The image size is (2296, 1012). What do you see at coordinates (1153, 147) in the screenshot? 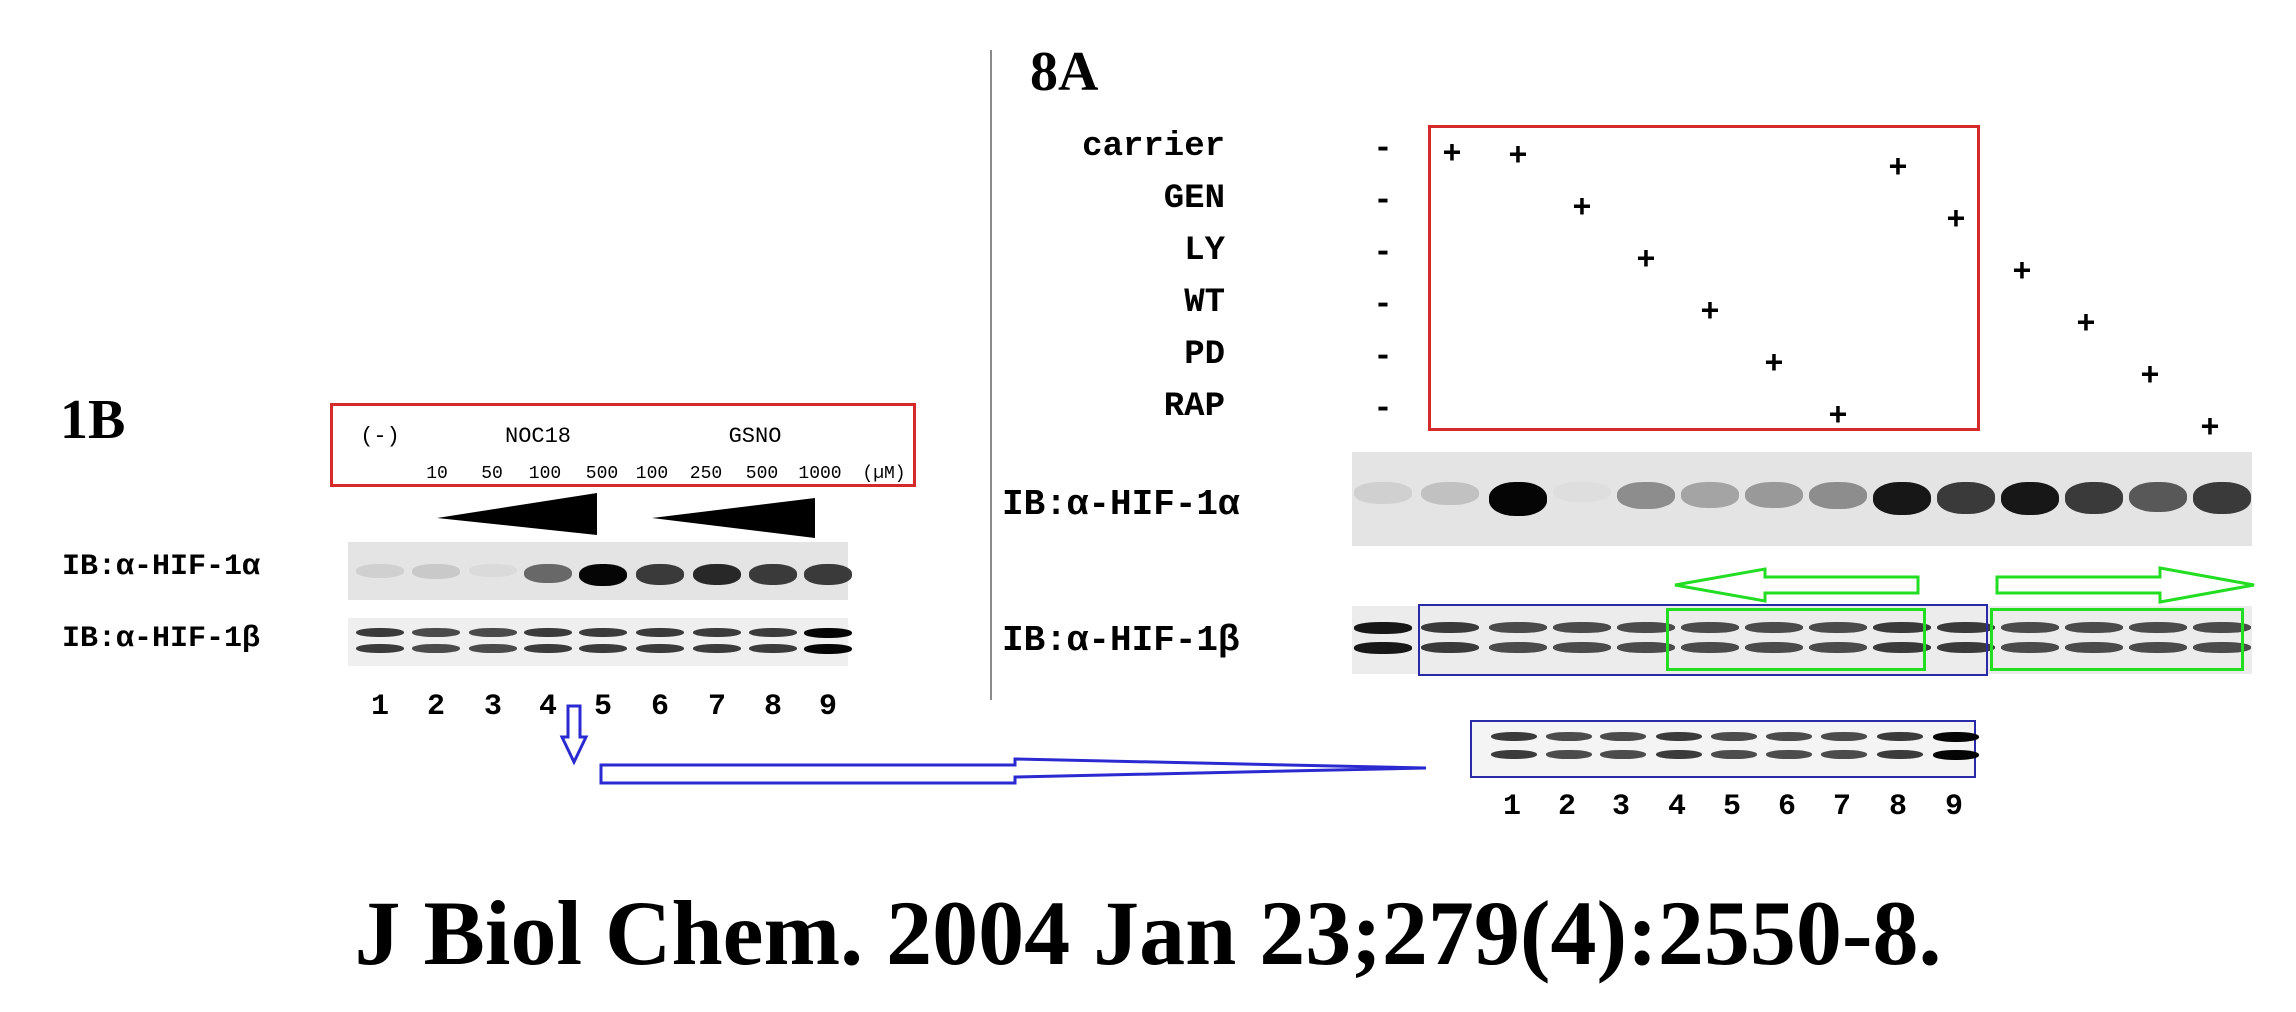
I see `treatment-label: carrier` at bounding box center [1153, 147].